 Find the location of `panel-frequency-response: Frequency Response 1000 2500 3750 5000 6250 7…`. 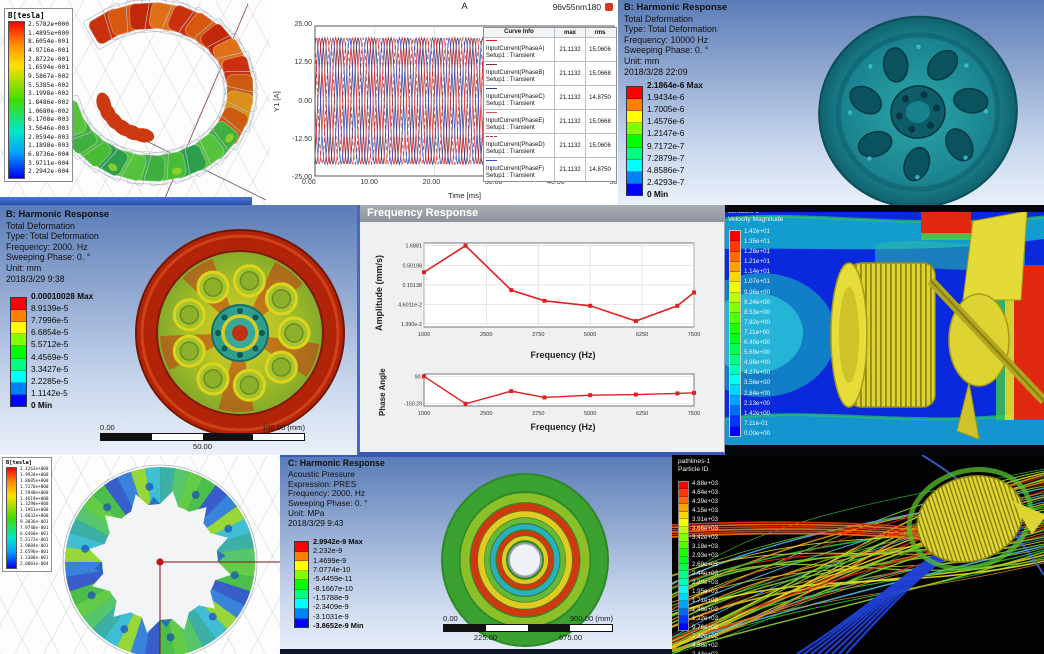

panel-frequency-response: Frequency Response 1000 2500 3750 5000 6250 7… is located at coordinates (541, 330).